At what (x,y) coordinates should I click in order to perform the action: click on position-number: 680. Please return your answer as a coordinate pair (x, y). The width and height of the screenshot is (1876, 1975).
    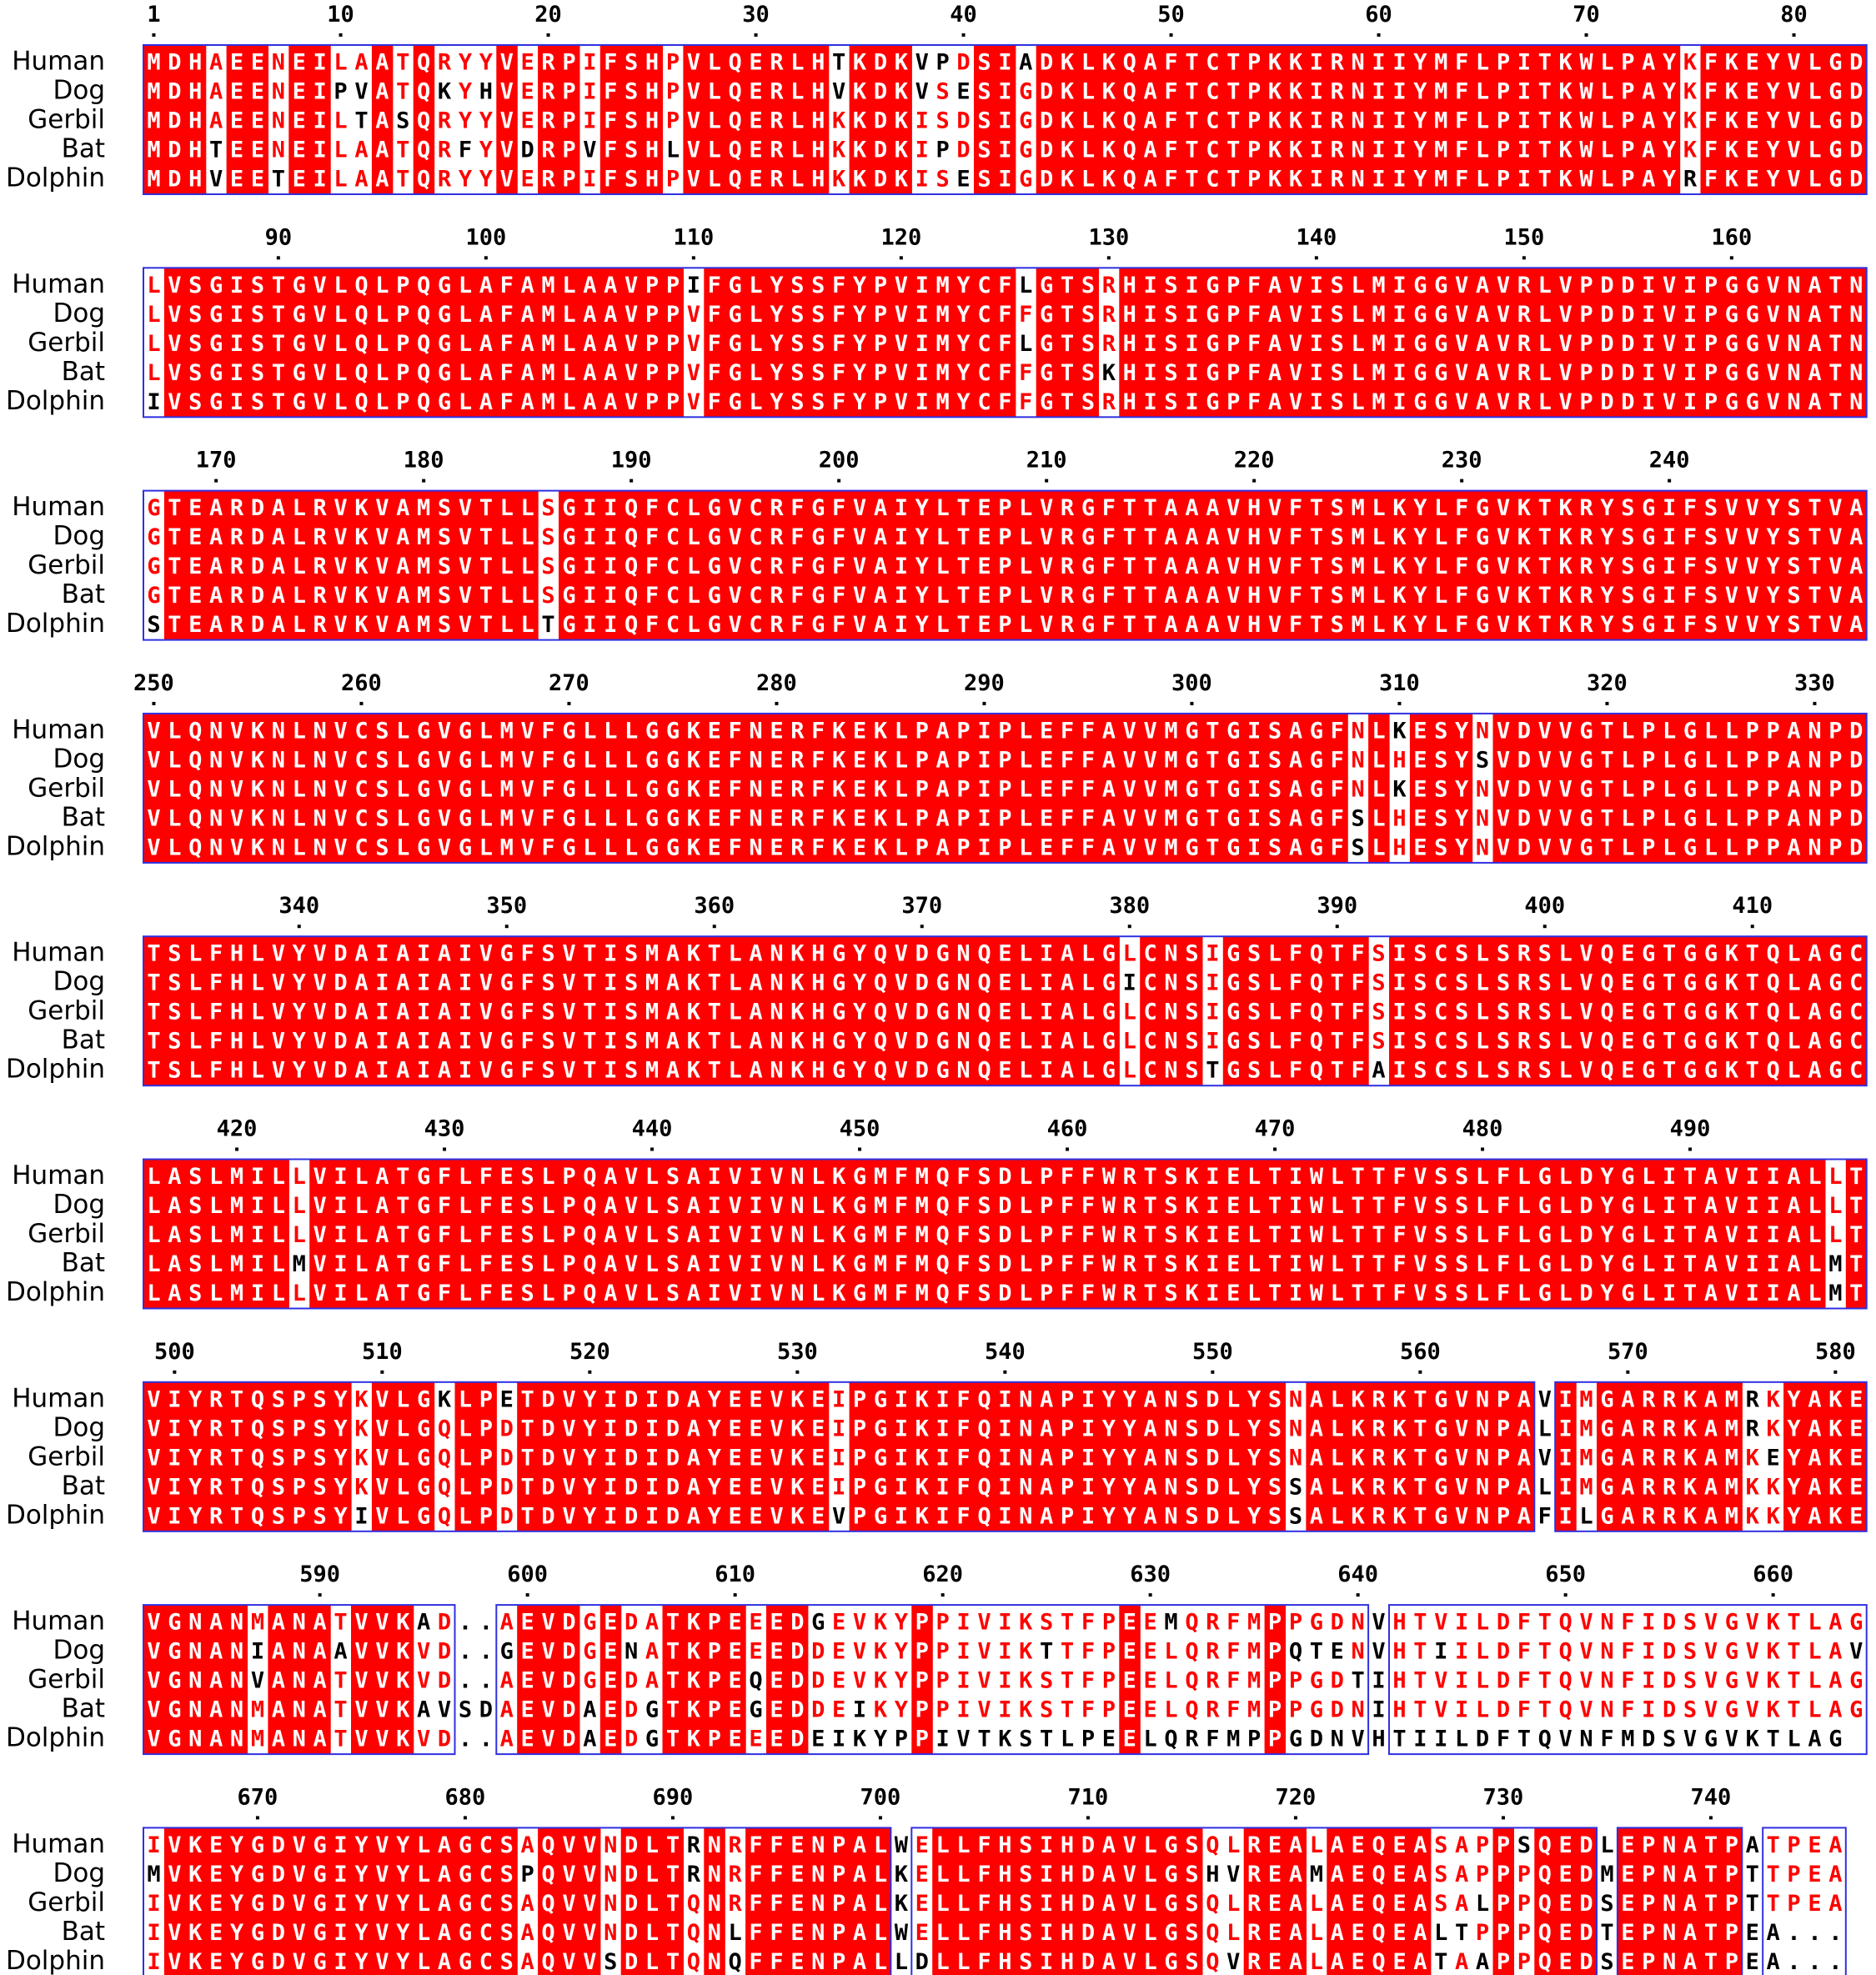
    Looking at the image, I should click on (465, 1797).